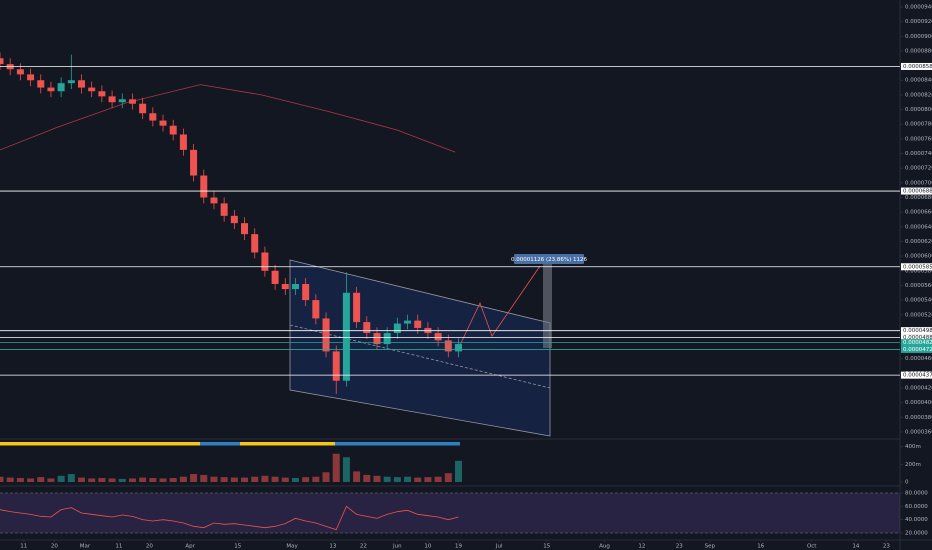  I want to click on y-tick-label: 0.00006400, so click(918, 227).